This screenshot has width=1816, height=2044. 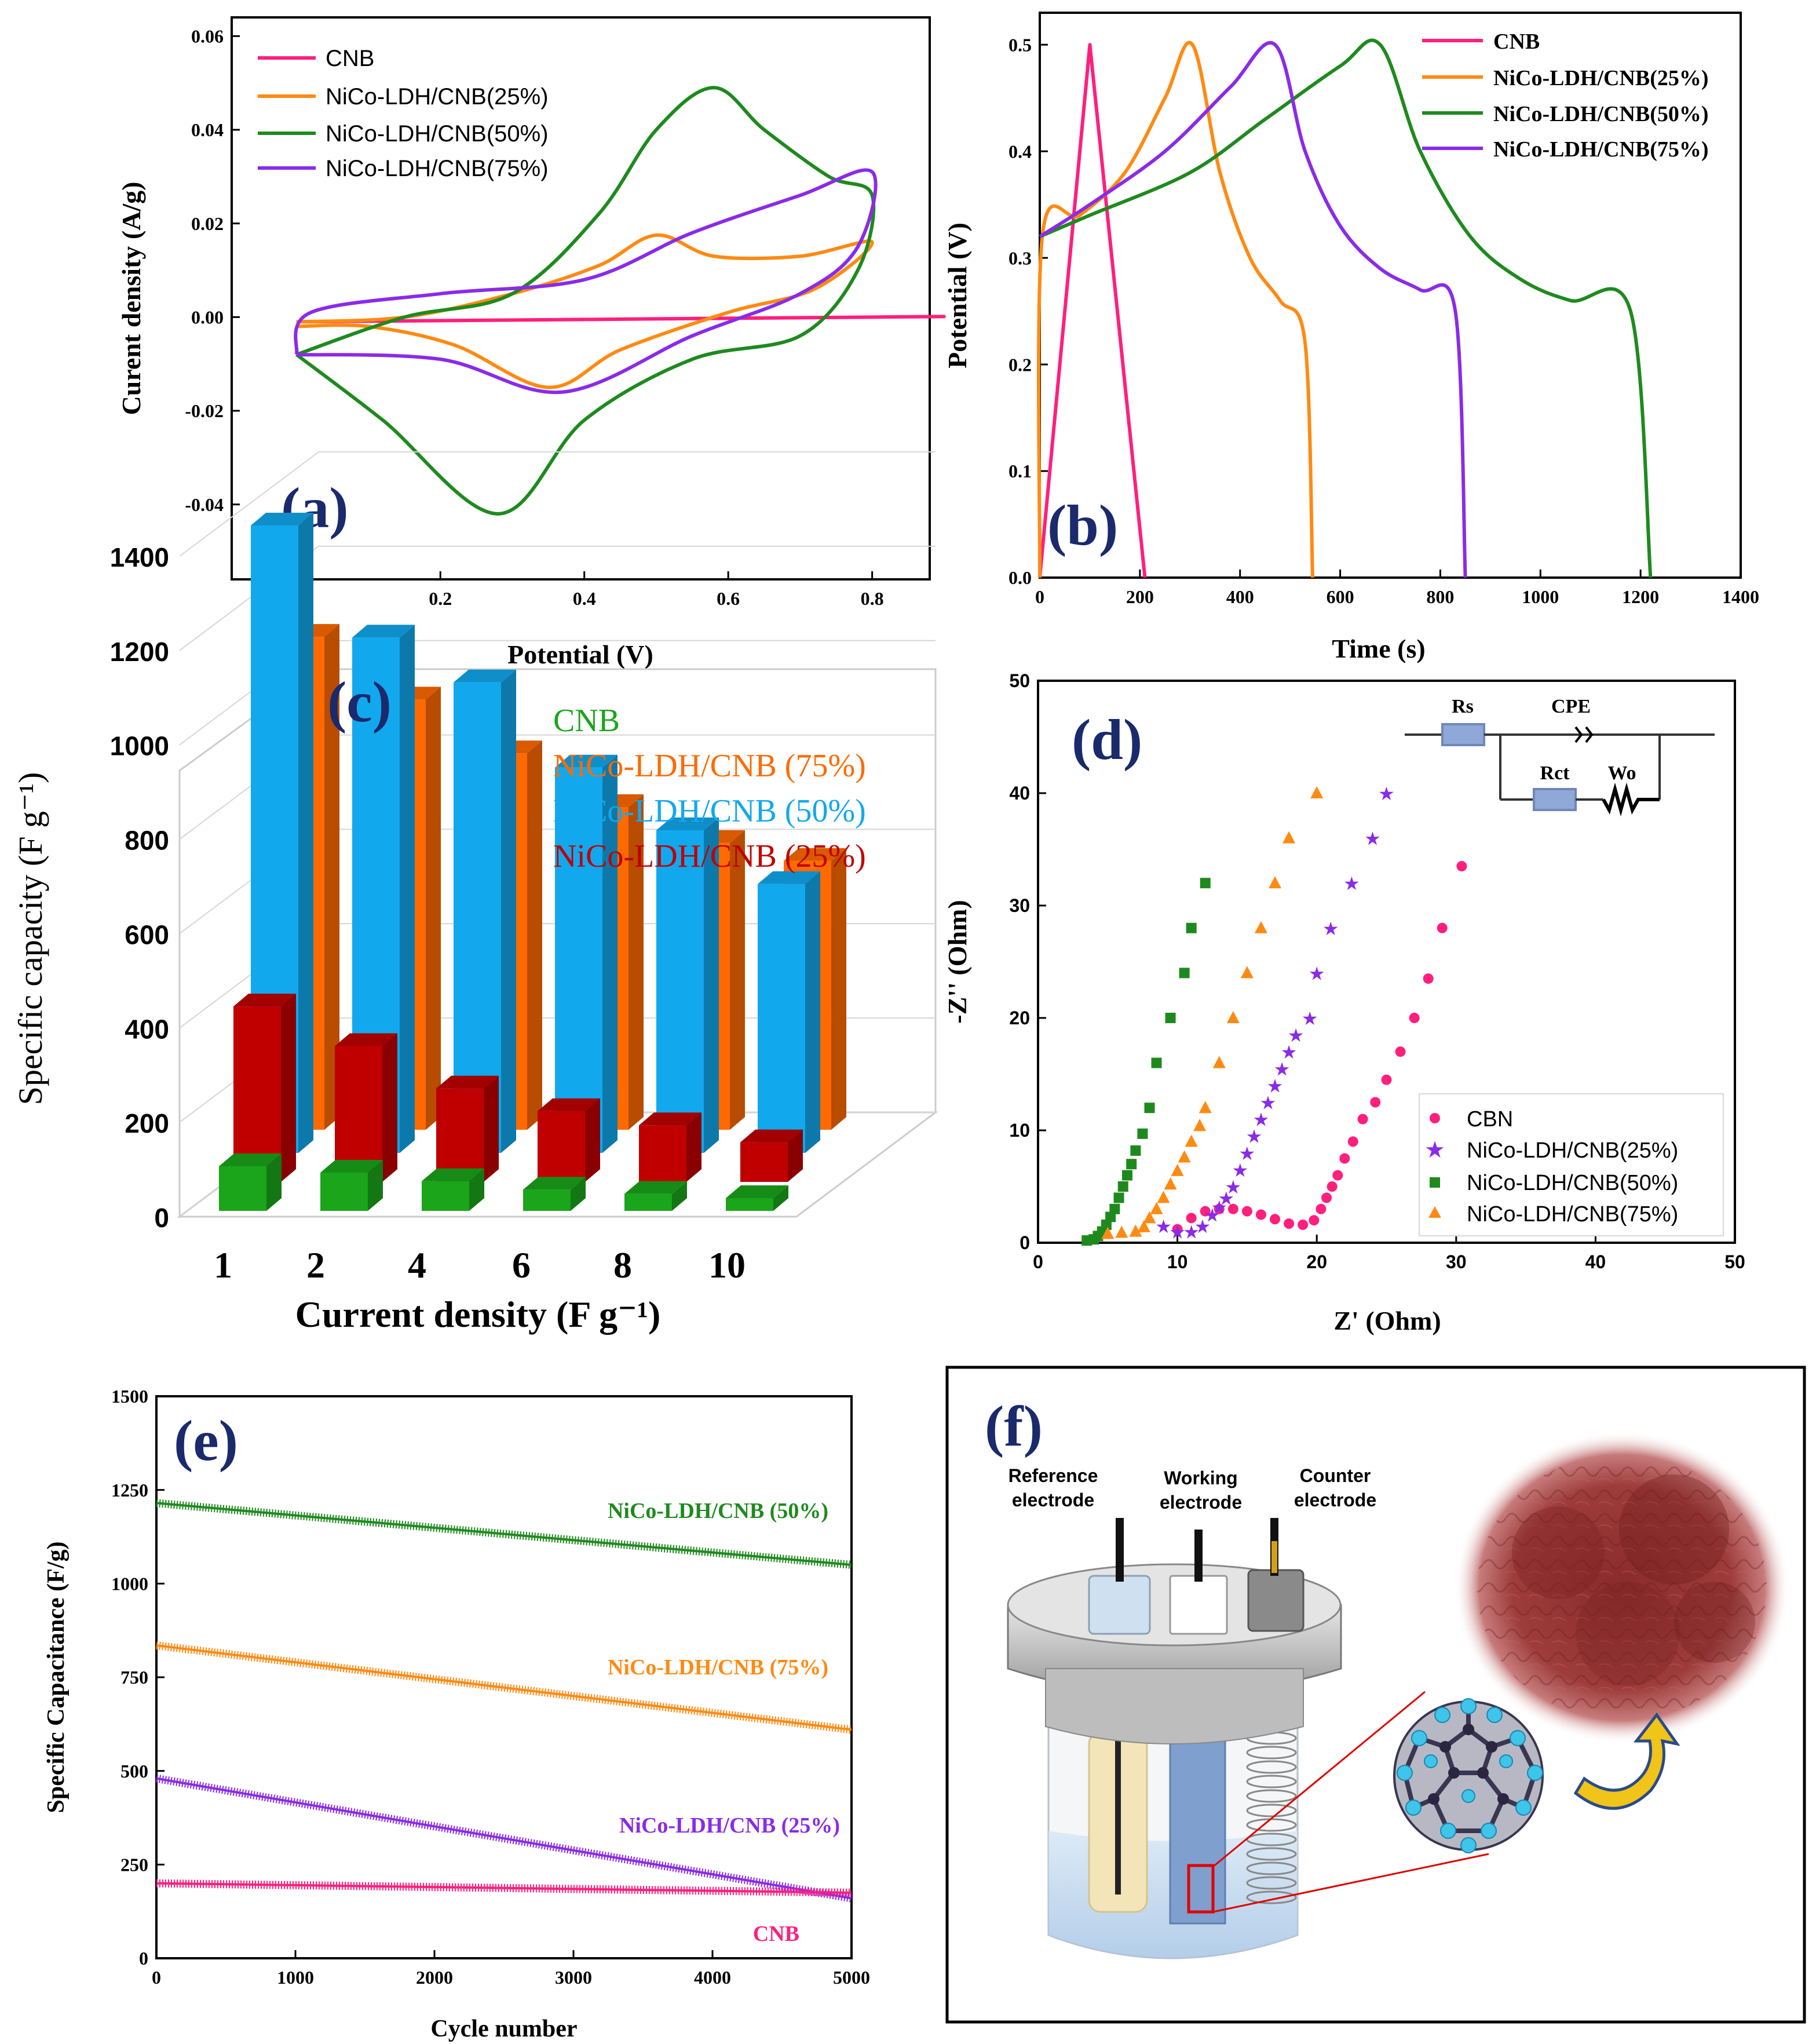 What do you see at coordinates (521, 1265) in the screenshot?
I see `panel-c-xtick-label: 6` at bounding box center [521, 1265].